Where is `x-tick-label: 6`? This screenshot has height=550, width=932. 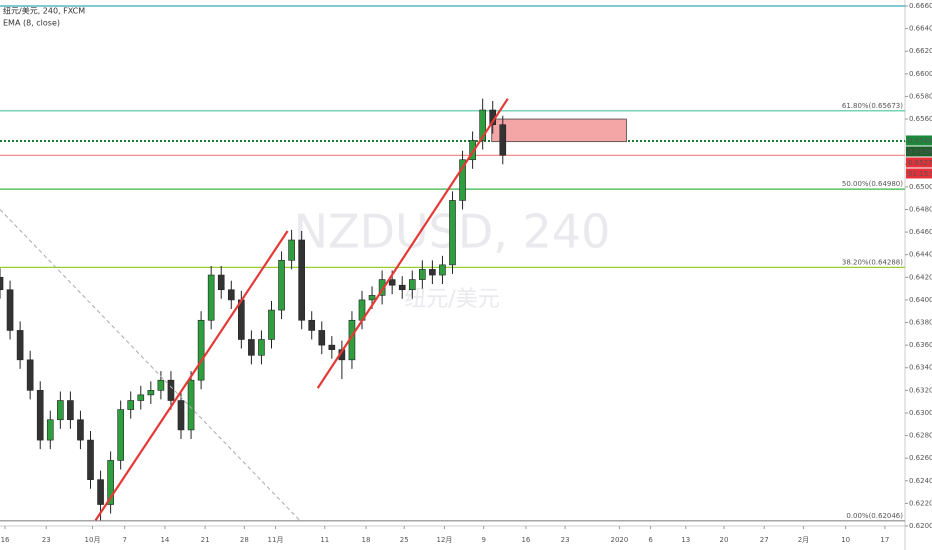
x-tick-label: 6 is located at coordinates (650, 540).